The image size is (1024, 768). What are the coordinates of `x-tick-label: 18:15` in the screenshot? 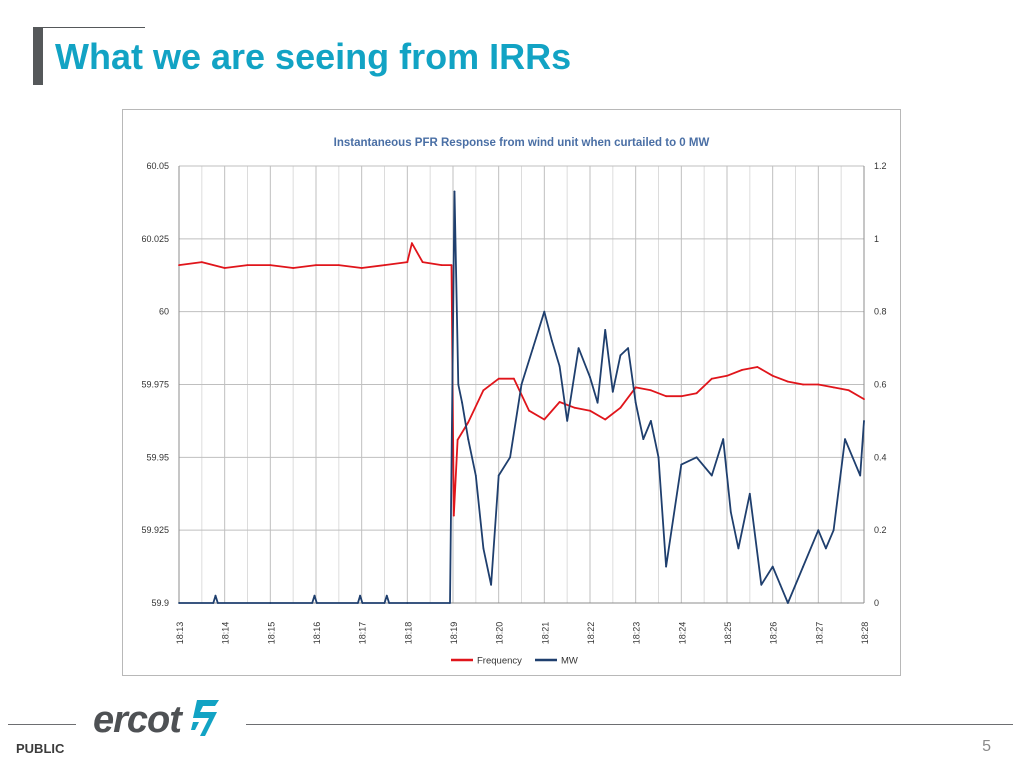 It's located at (271, 633).